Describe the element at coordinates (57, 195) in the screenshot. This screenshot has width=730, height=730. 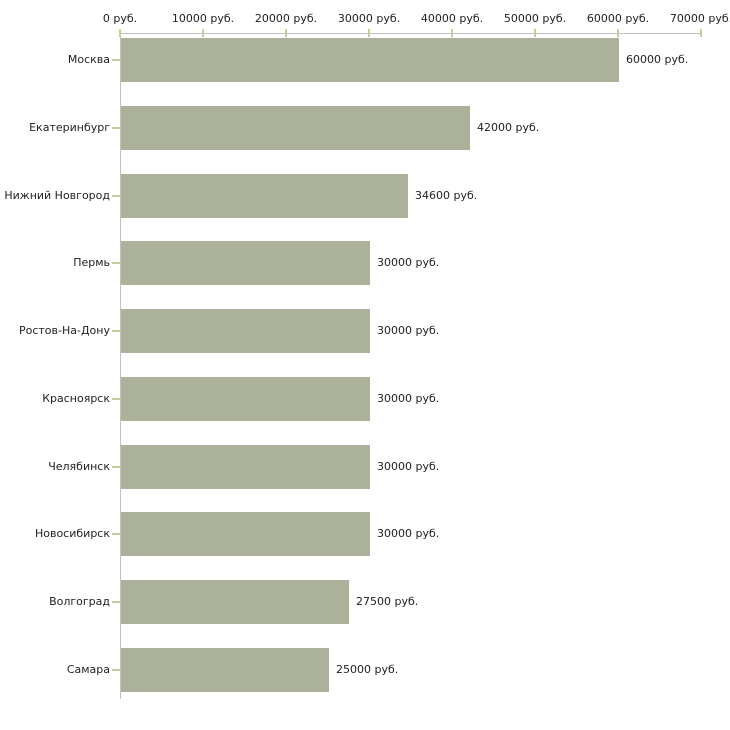
I see `category-label: Нижний Новгород` at that location.